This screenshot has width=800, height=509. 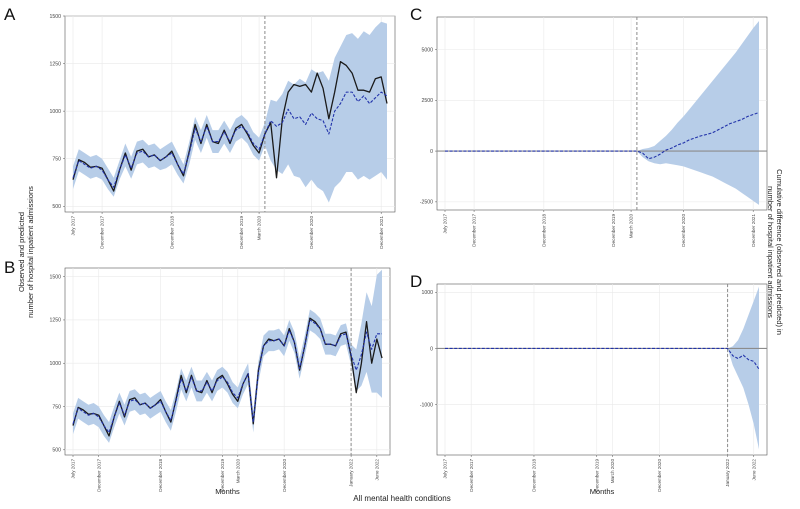 What do you see at coordinates (284, 475) in the screenshot?
I see `panel-b-xtick-label-5: December 2020` at bounding box center [284, 475].